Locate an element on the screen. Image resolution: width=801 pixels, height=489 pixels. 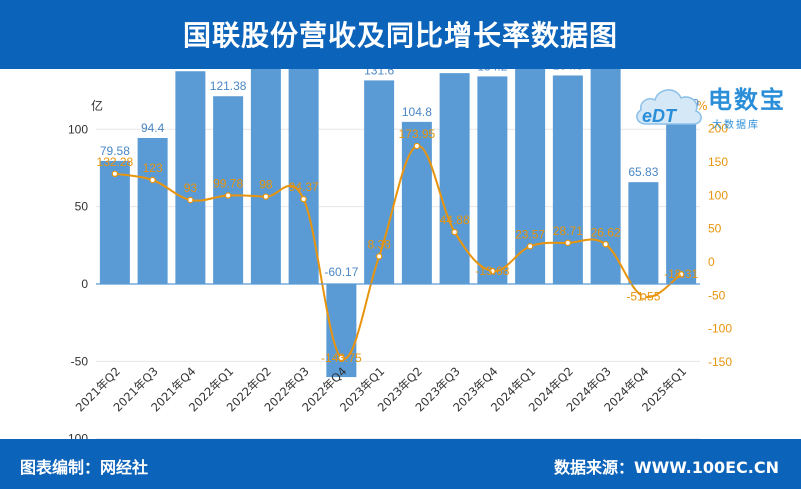
logo-mark-text: eDT is located at coordinates (660, 116).